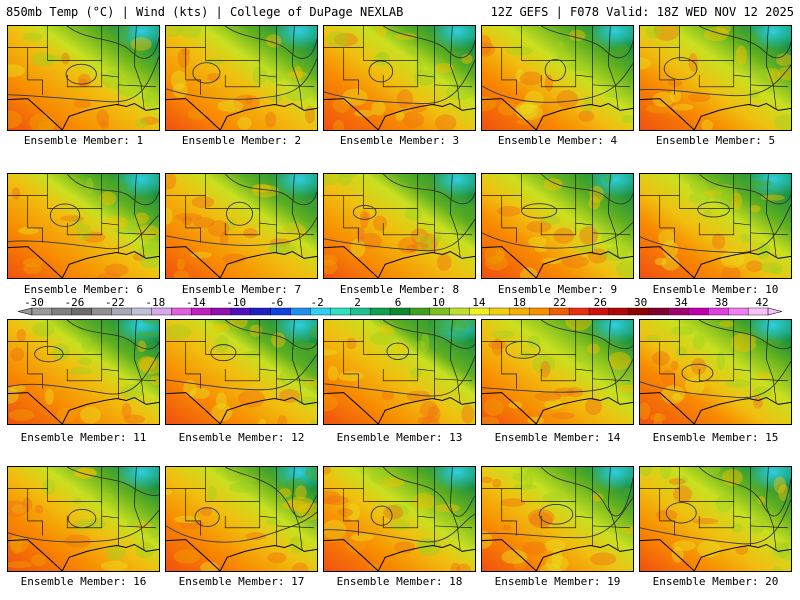  I want to click on ensemble-member-label: Ensemble Member: 18, so click(399, 581).